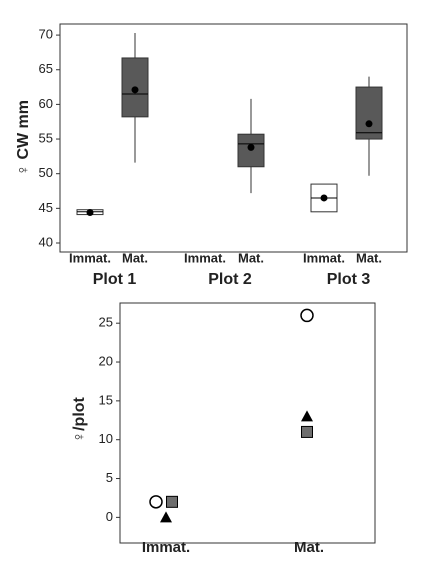 The width and height of the screenshot is (422, 563). I want to click on y-axis-label: ♀/plot, so click(79, 419).